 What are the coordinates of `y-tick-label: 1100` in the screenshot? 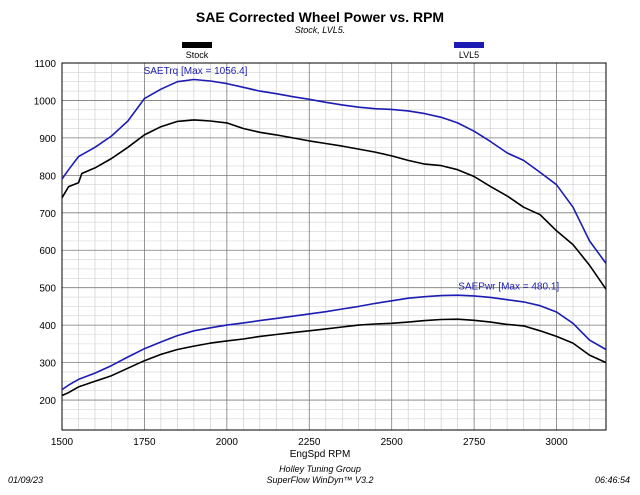 It's located at (45, 64).